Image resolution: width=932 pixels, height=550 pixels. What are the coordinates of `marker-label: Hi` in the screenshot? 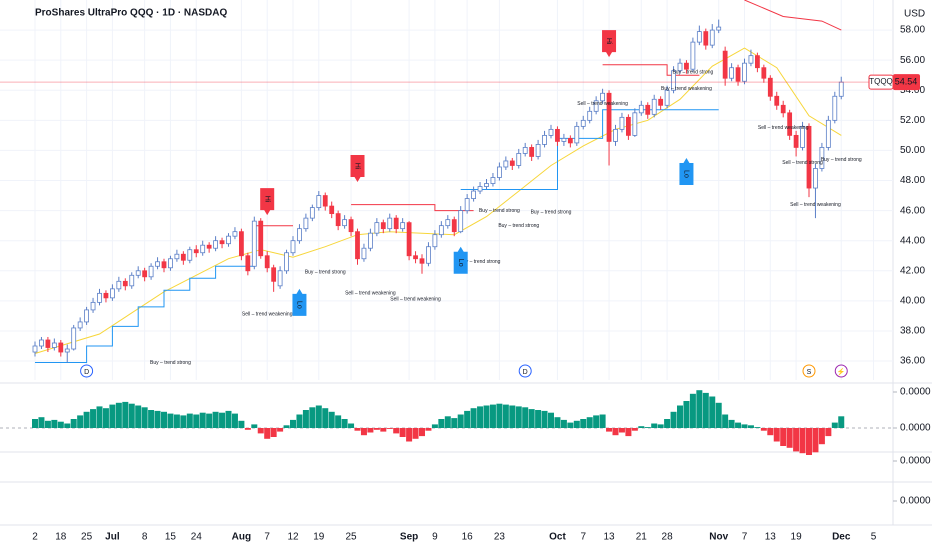 It's located at (266, 199).